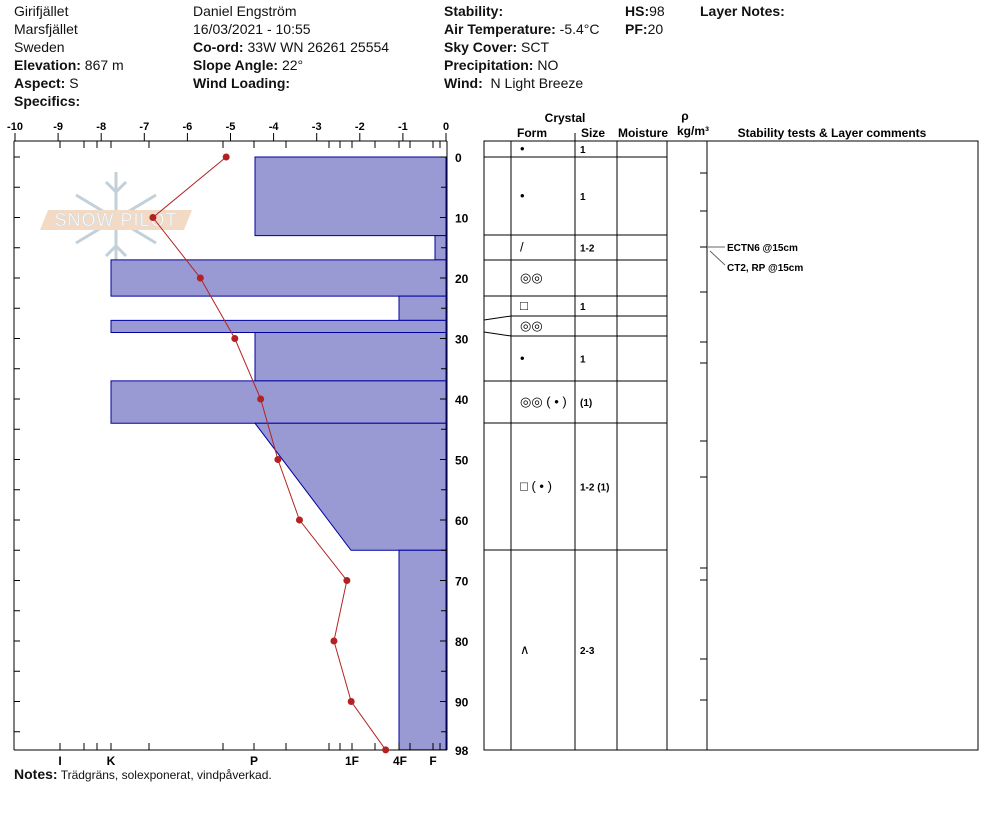 Image resolution: width=994 pixels, height=840 pixels. What do you see at coordinates (462, 751) in the screenshot?
I see `depth-tick-label: 98` at bounding box center [462, 751].